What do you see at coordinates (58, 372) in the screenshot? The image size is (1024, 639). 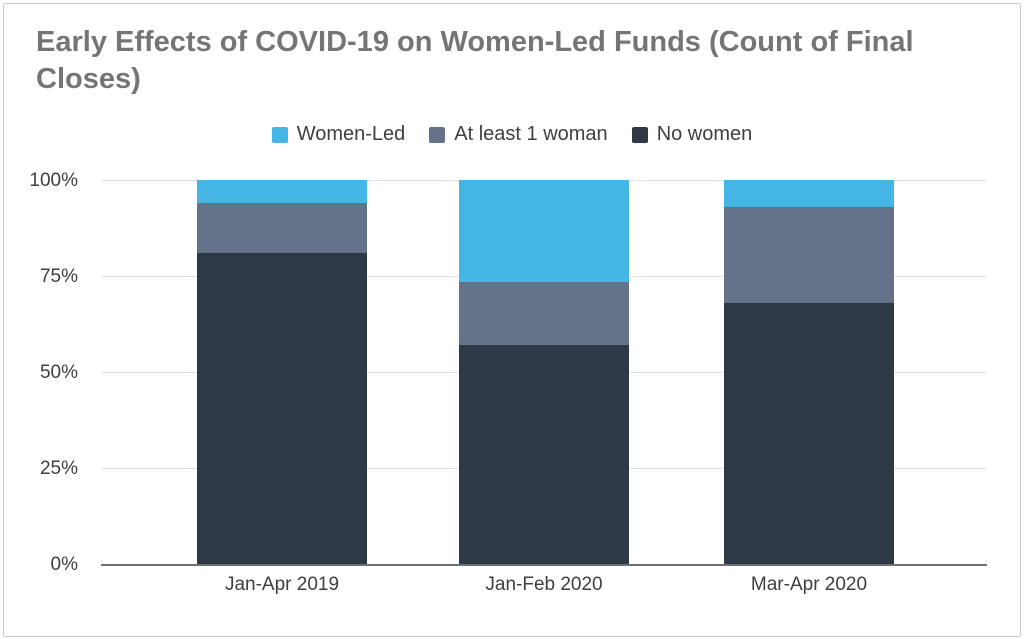 I see `y-tick-label: 50%` at bounding box center [58, 372].